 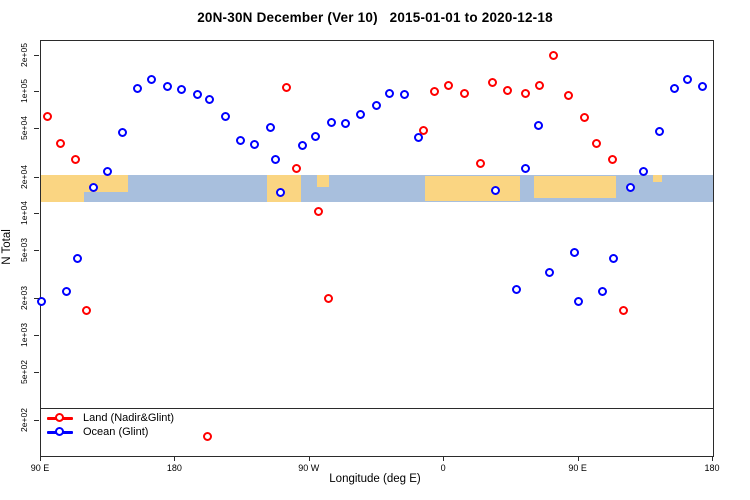 I want to click on legend-label-land: Land (Nadir&Glint), so click(x=129, y=418).